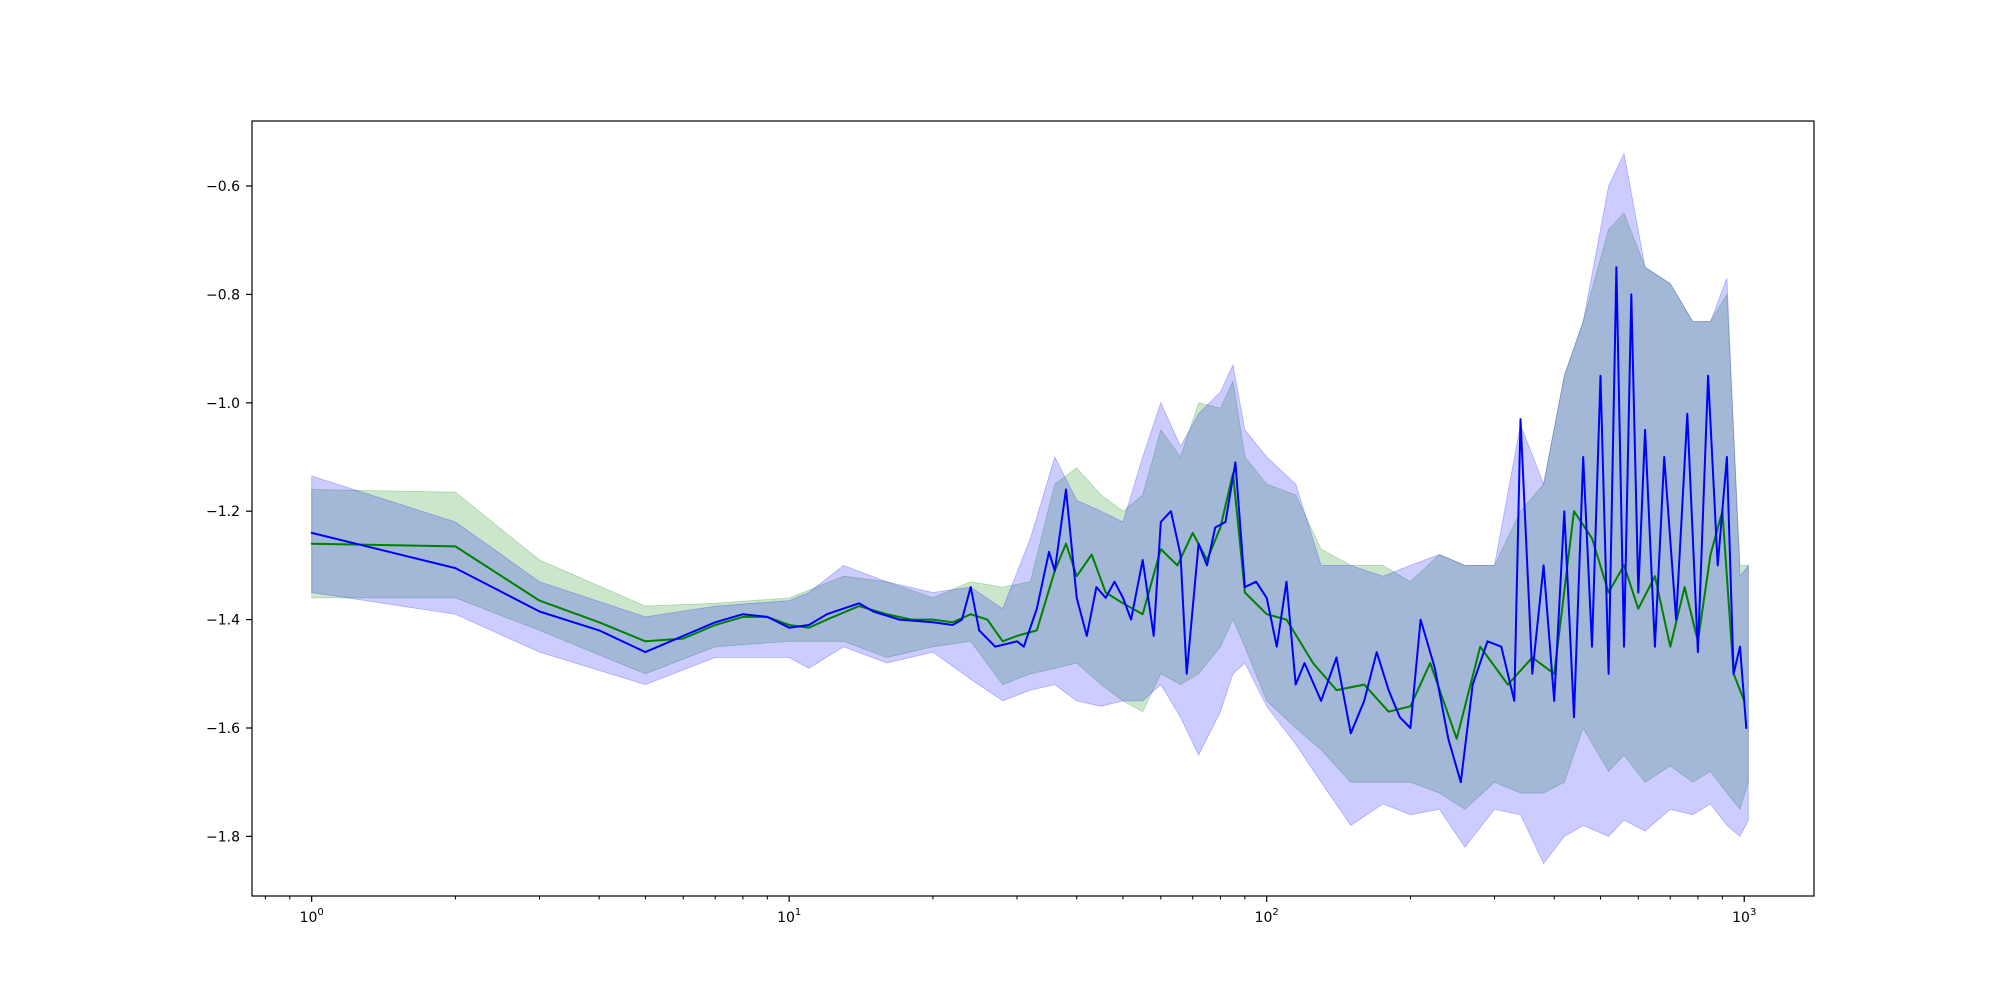  I want to click on y-tick-label: −1.0, so click(223, 404).